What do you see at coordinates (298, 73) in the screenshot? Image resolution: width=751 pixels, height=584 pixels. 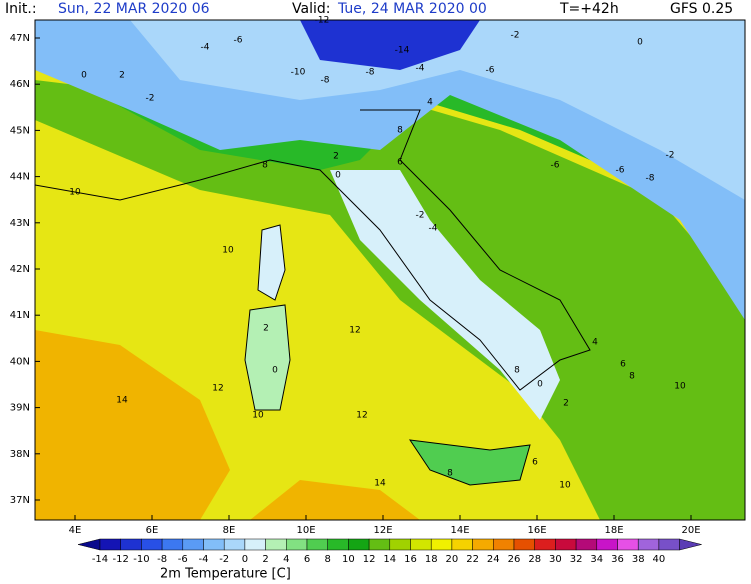 I see `contour-label: -10` at bounding box center [298, 73].